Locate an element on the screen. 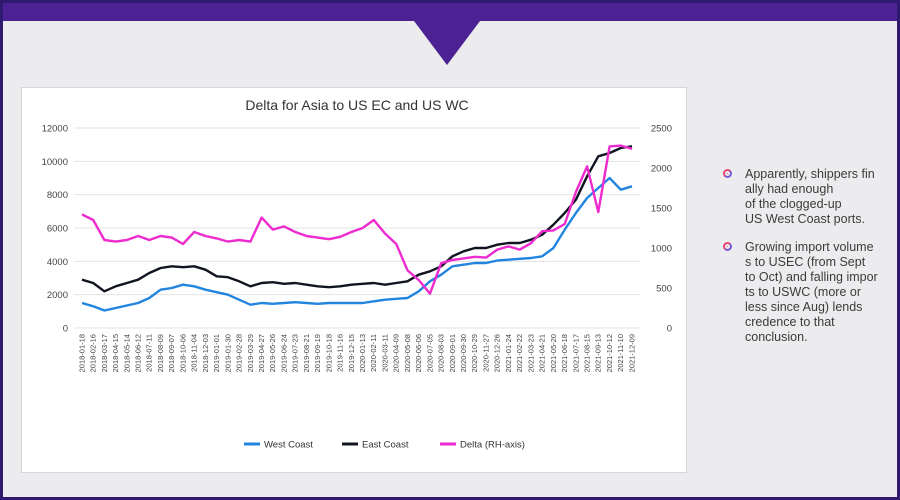 The image size is (900, 500). x-axis-tick-label: 2019-01-30 is located at coordinates (227, 353).